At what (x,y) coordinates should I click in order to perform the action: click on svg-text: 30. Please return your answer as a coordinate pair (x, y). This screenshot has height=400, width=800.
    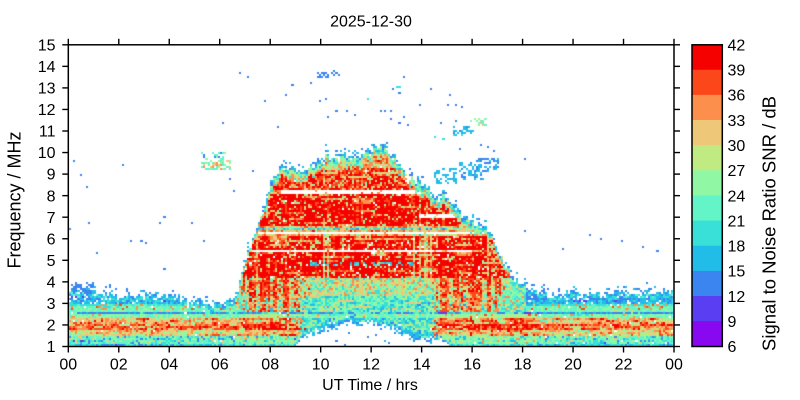
    Looking at the image, I should click on (737, 146).